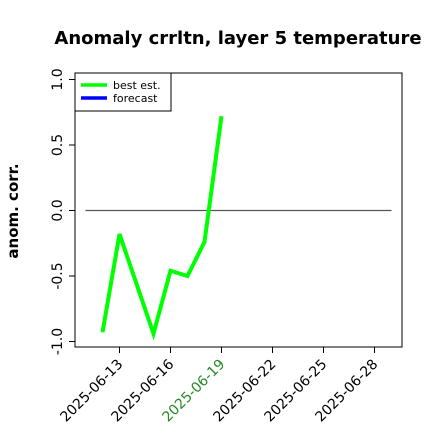 The height and width of the screenshot is (440, 440). What do you see at coordinates (58, 79) in the screenshot?
I see `y-tick-label: 1.0` at bounding box center [58, 79].